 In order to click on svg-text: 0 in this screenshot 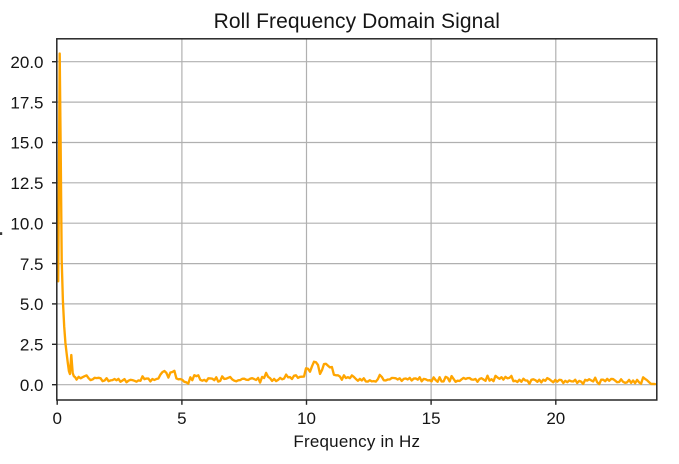, I will do `click(56, 418)`.